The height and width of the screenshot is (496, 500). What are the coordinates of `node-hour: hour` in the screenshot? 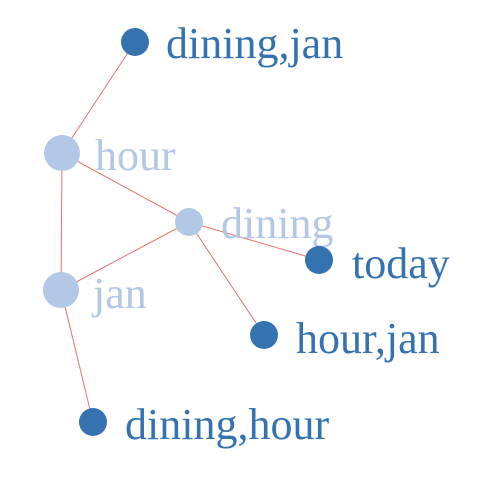 It's located at (110, 155).